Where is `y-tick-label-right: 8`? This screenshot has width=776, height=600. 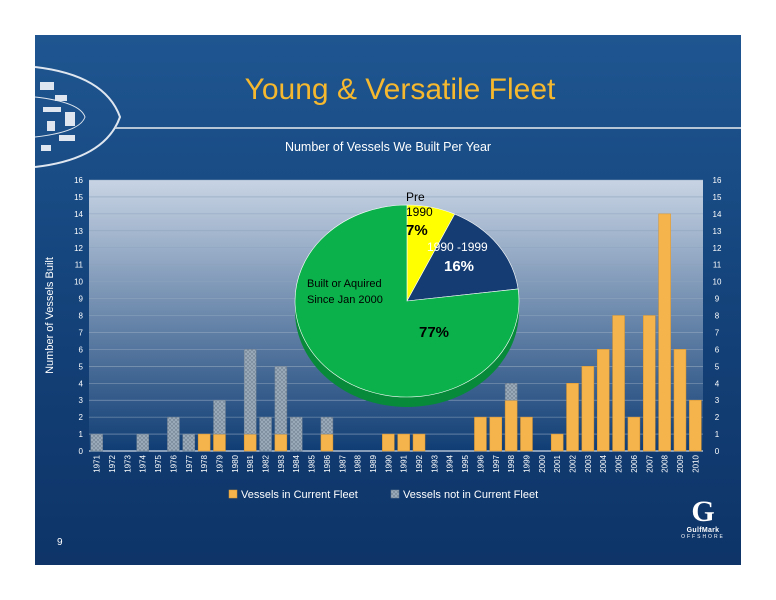 y-tick-label-right: 8 is located at coordinates (717, 316).